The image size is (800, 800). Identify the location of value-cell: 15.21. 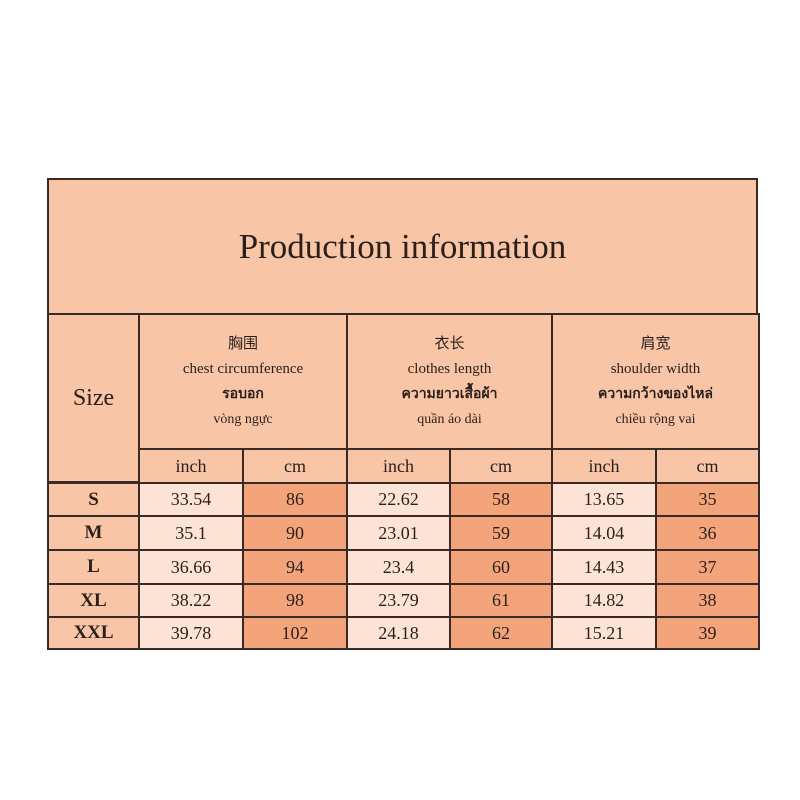
(604, 633).